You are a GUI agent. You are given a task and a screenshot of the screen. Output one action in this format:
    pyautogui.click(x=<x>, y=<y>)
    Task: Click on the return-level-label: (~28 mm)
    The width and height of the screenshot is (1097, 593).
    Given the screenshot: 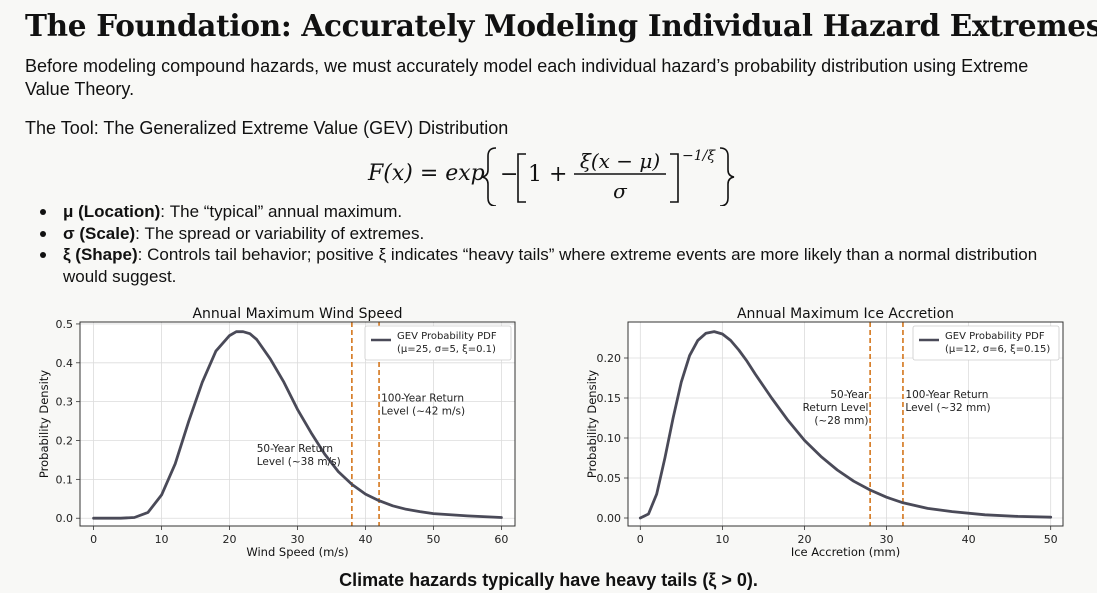 What is the action you would take?
    pyautogui.click(x=841, y=421)
    